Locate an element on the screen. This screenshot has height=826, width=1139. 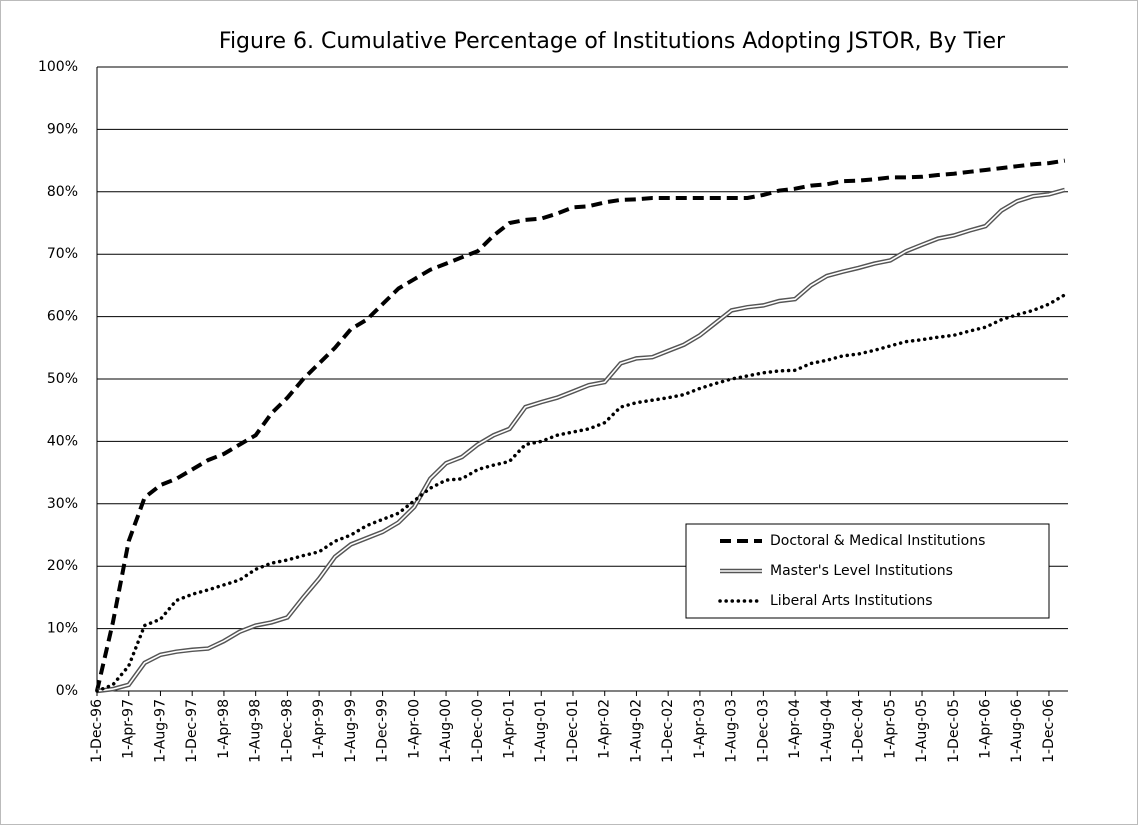
x-tick-label: 1-Apr-05 is located at coordinates (890, 729).